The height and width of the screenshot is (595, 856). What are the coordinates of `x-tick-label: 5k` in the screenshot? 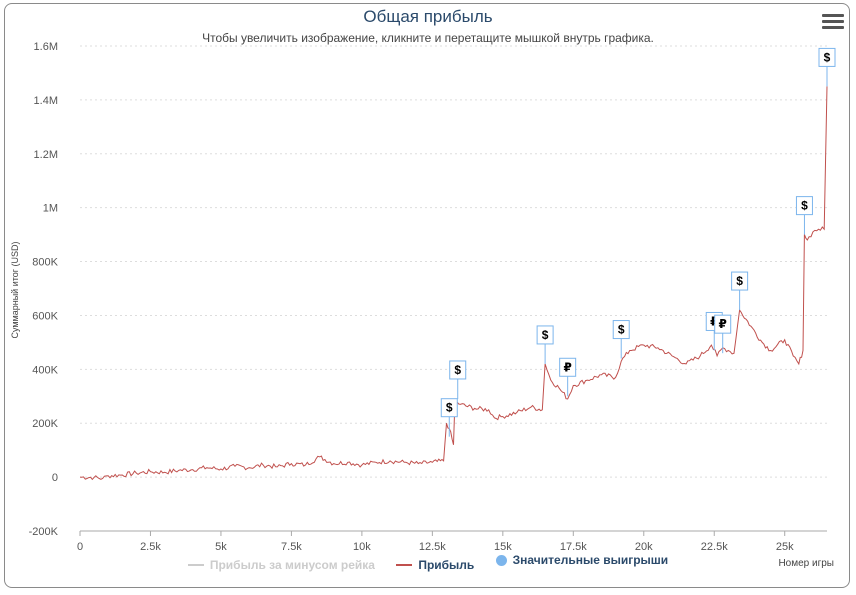 It's located at (221, 547).